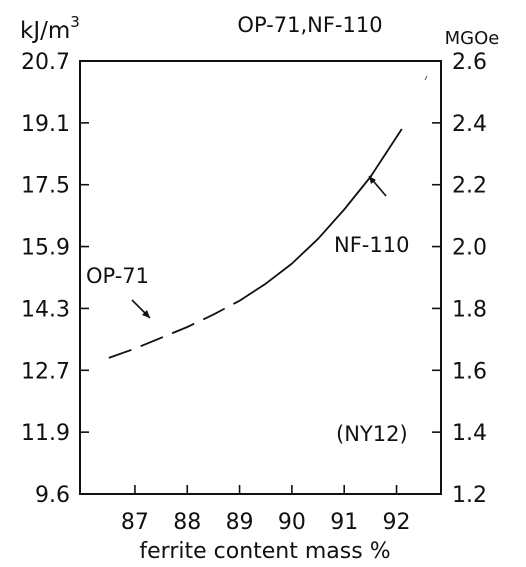 The image size is (526, 567). I want to click on series-op-71-line, so click(174, 329).